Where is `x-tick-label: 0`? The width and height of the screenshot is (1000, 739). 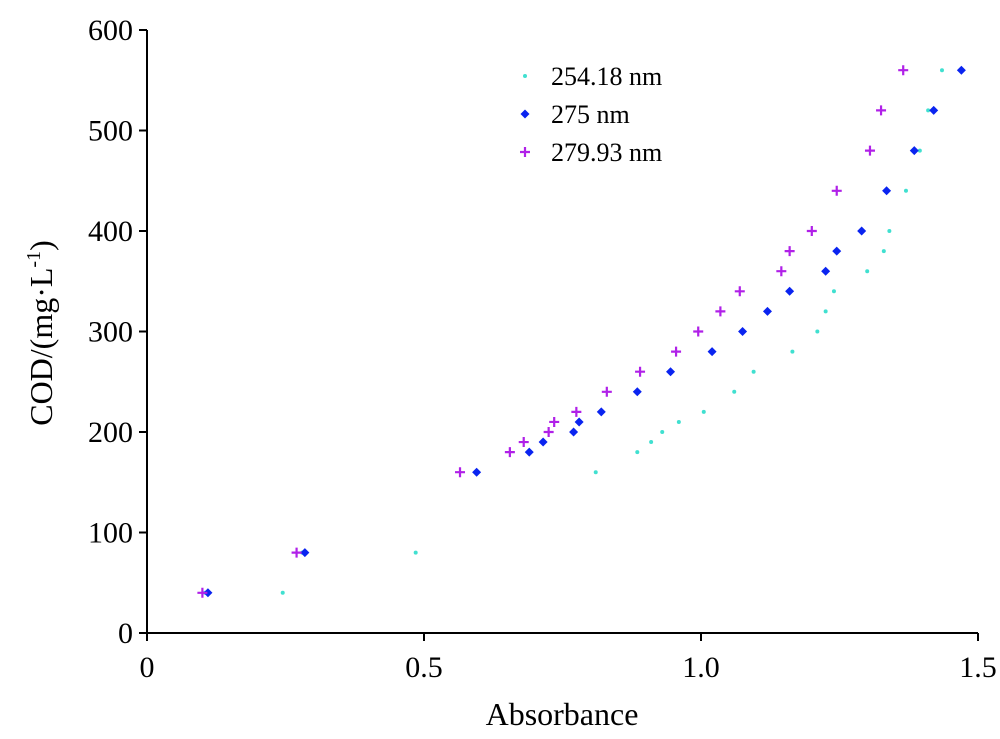 x-tick-label: 0 is located at coordinates (147, 667).